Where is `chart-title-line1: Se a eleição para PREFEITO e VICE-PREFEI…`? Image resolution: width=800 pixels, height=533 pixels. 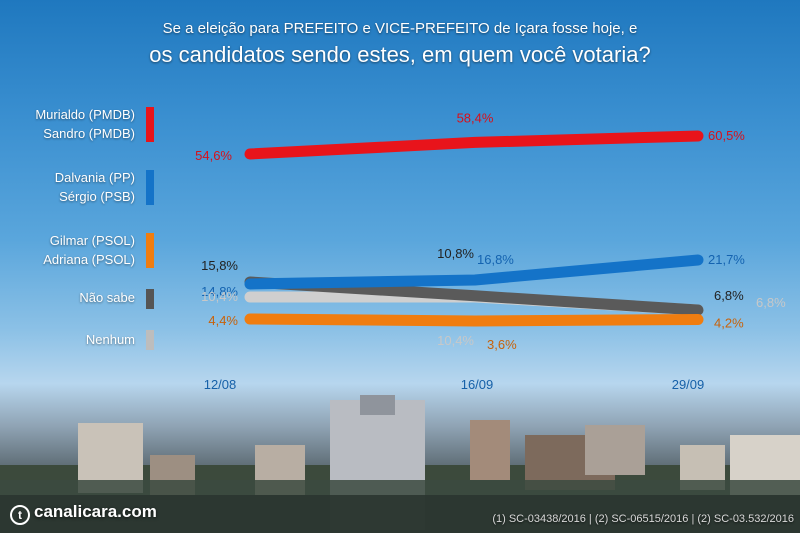
chart-title-line1: Se a eleição para PREFEITO e VICE-PREFEI… is located at coordinates (400, 28).